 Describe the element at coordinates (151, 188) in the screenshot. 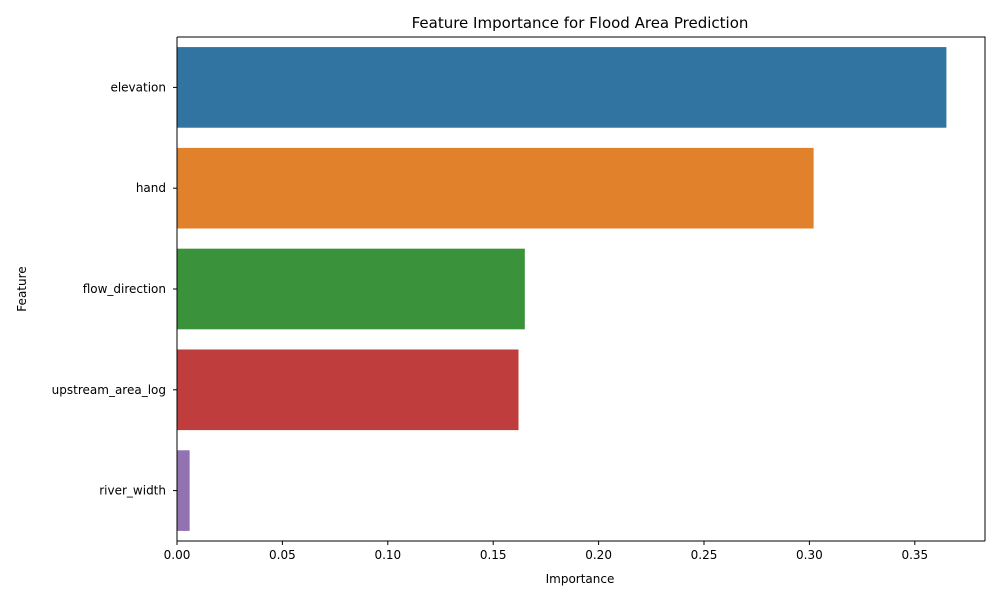

I see `y-tick-label: hand` at that location.